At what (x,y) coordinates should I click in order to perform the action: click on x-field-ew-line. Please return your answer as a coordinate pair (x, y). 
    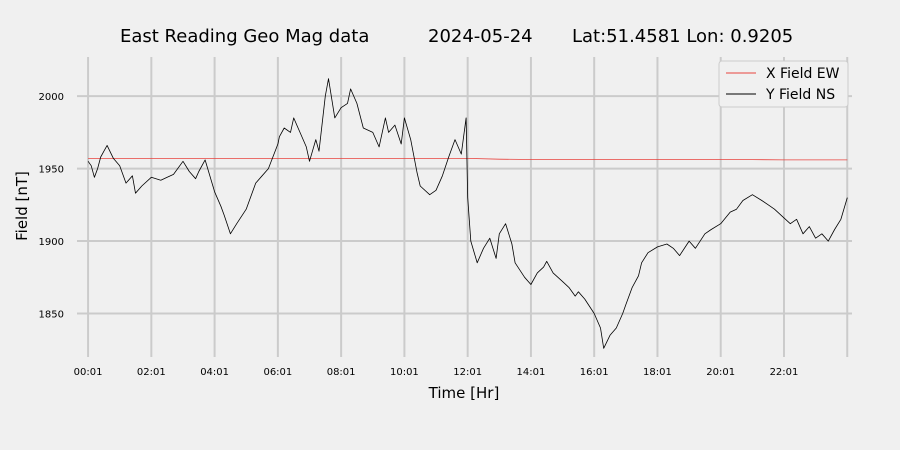
    Looking at the image, I should click on (468, 159).